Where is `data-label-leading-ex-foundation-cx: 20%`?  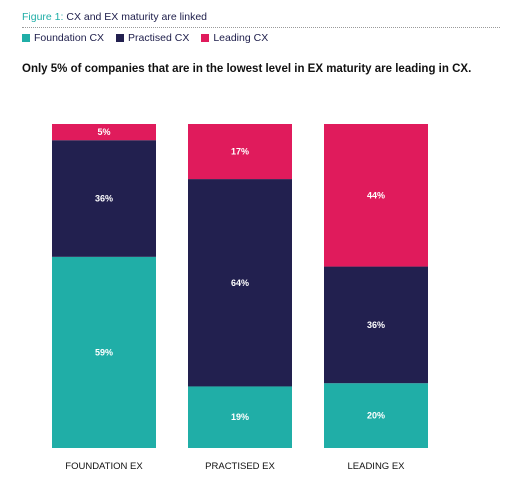 data-label-leading-ex-foundation-cx: 20% is located at coordinates (376, 416).